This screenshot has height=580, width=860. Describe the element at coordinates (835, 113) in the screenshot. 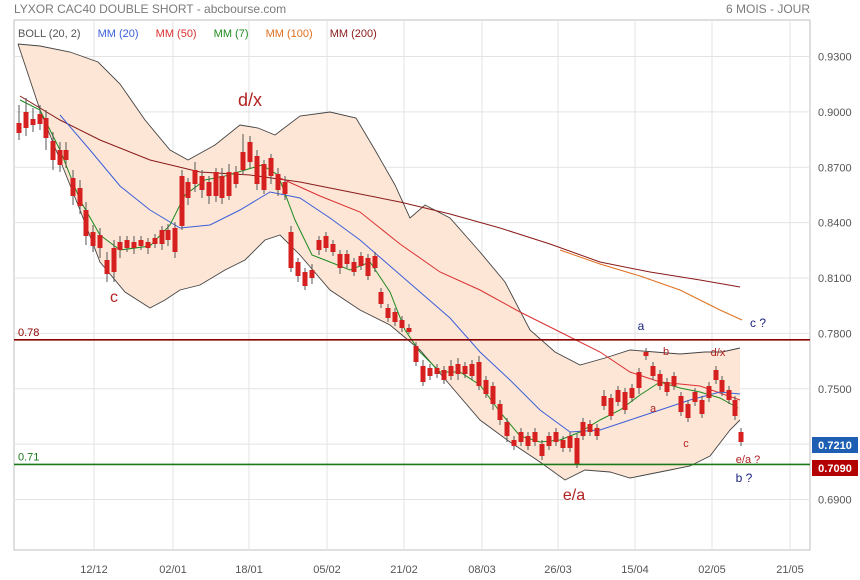

I see `y-tick-label: 0.9000` at that location.